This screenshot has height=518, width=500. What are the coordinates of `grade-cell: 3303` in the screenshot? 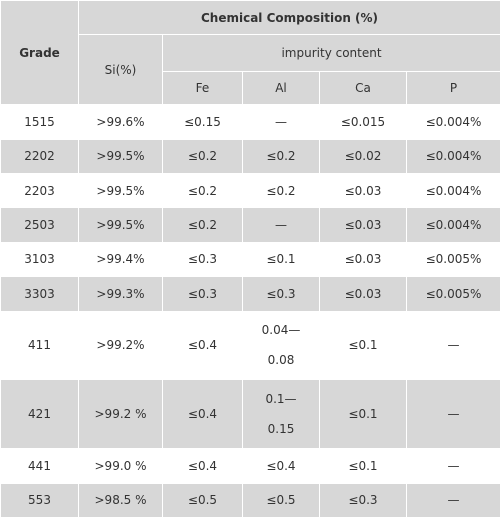 It's located at (39, 294).